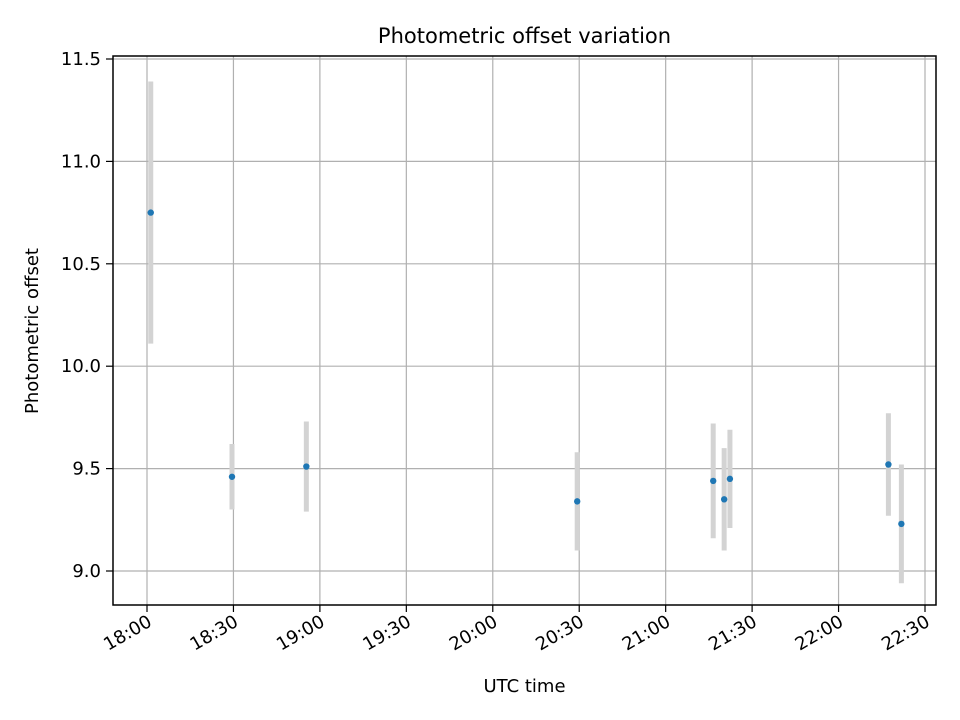  I want to click on y-axis-ticks: 9.0 9.5 10.0 10.5 11.0 11.5, so click(87, 315).